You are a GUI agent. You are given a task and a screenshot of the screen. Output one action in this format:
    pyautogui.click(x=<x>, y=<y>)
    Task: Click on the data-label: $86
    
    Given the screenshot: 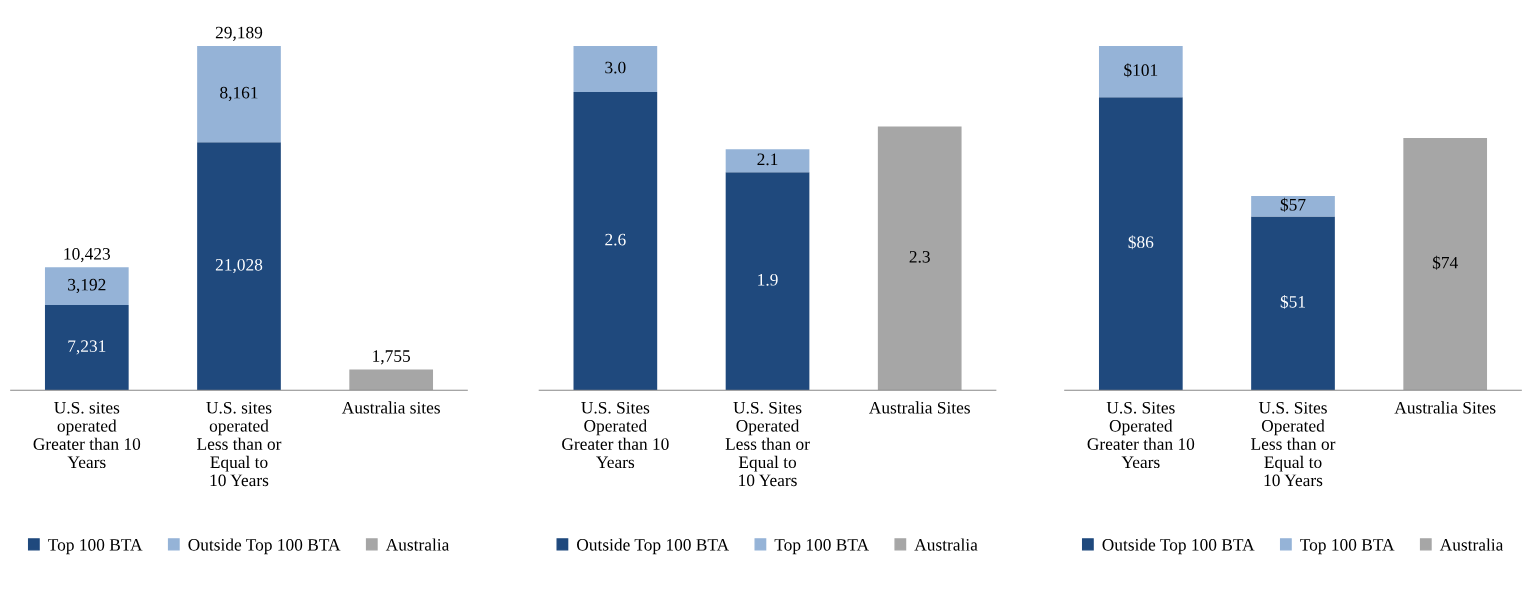 What is the action you would take?
    pyautogui.click(x=1141, y=242)
    